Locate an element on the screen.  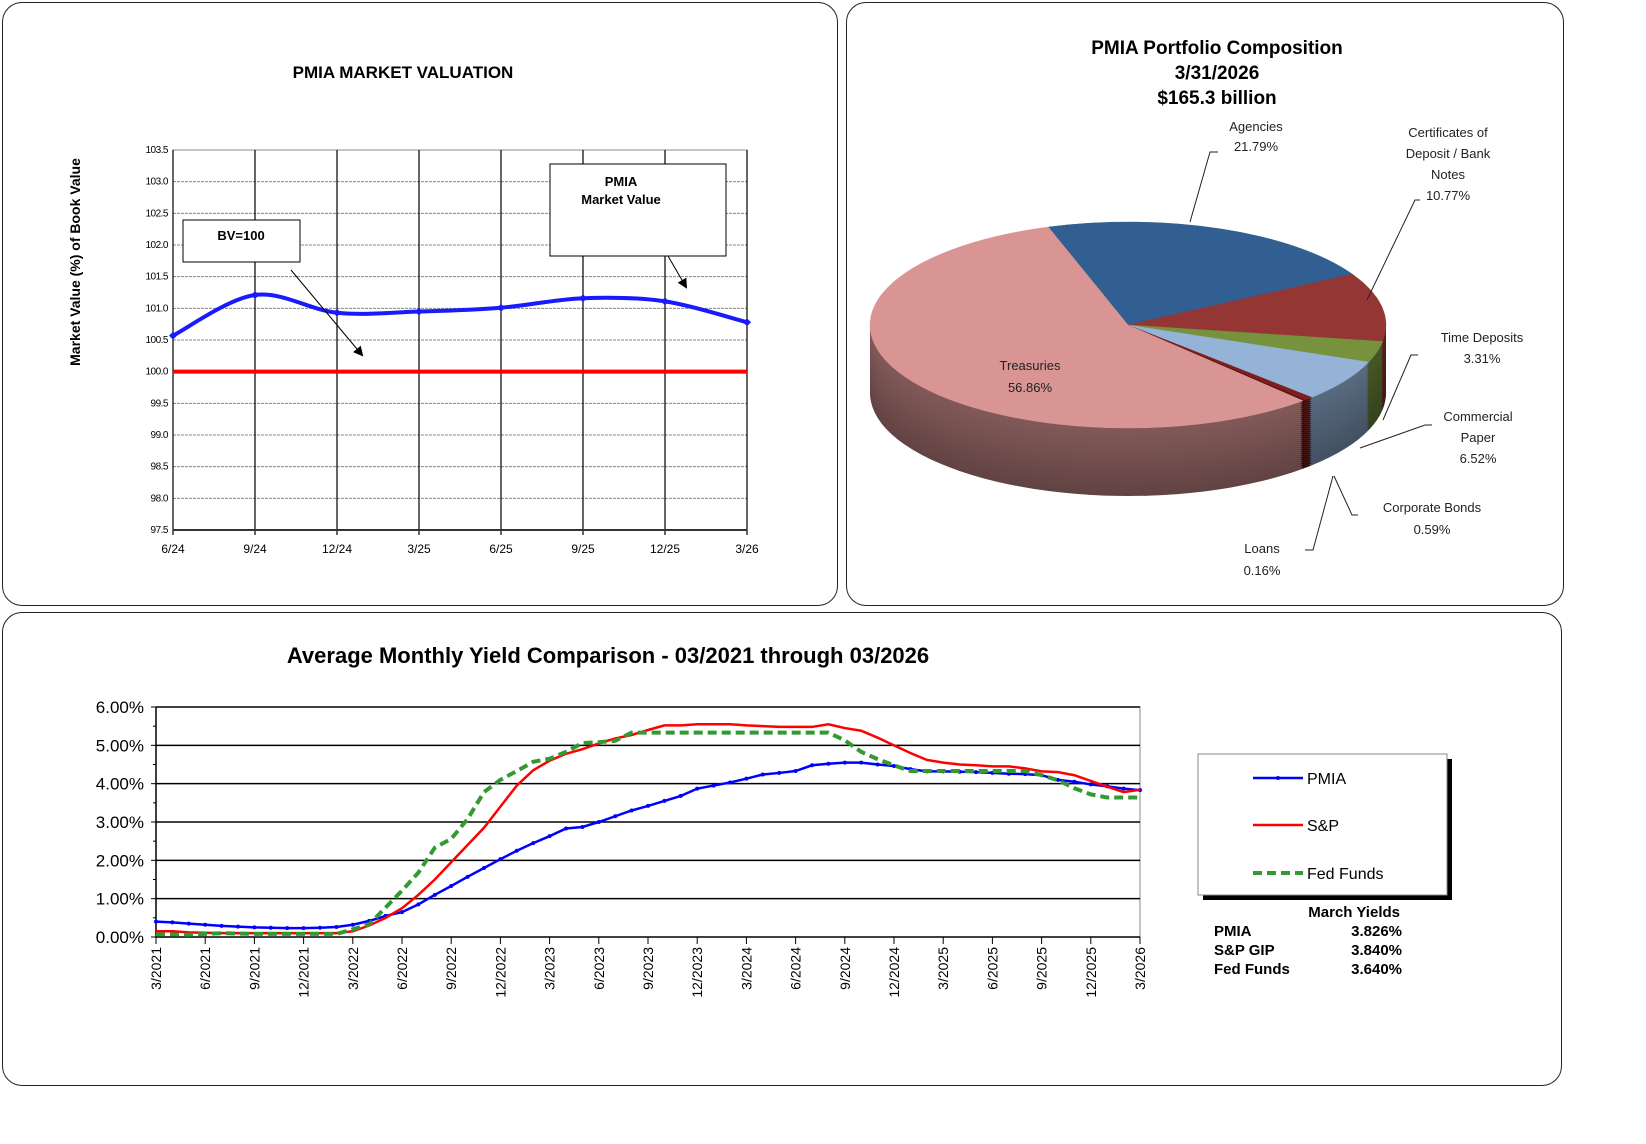
y-tick-label: 100.0 is located at coordinates (156, 372).